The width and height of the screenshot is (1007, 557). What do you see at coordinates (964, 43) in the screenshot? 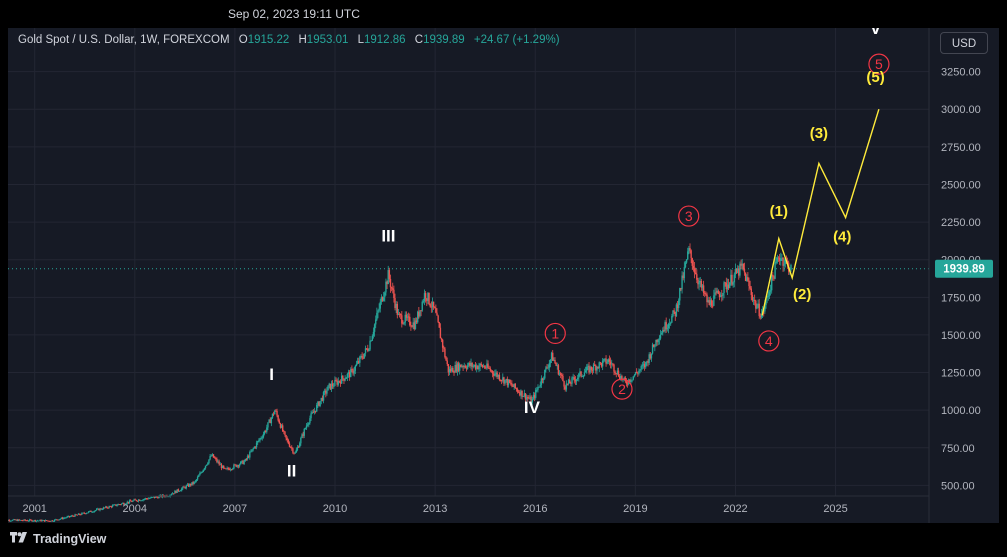
I see `currency-button: USD` at bounding box center [964, 43].